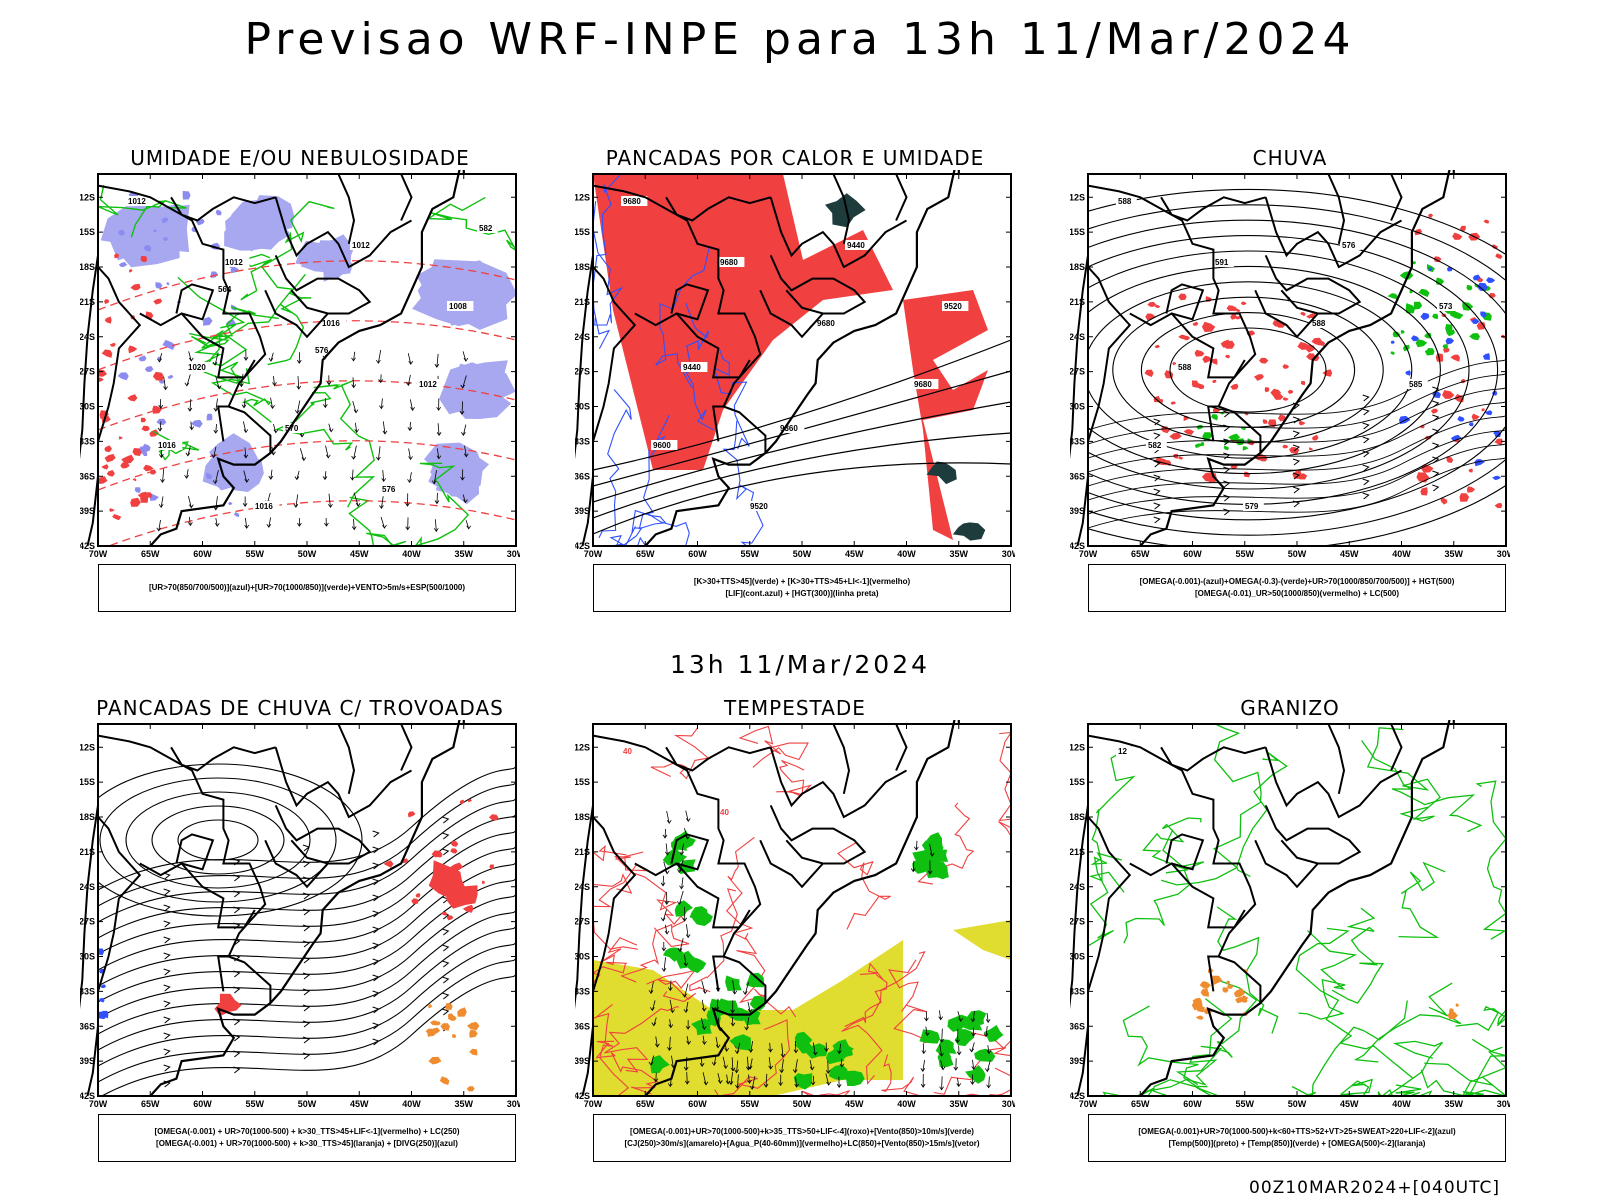  I want to click on lat-tick-label: 39S, so click(582, 511).